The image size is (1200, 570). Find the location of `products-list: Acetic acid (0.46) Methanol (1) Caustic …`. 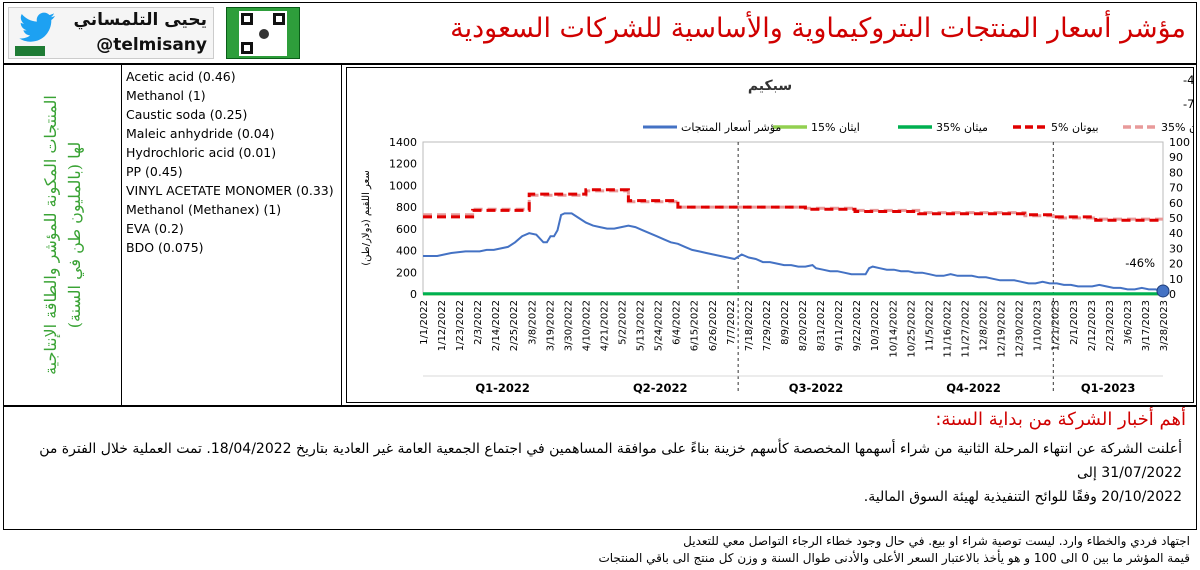

products-list: Acetic acid (0.46) Methanol (1) Caustic … is located at coordinates (232, 235).